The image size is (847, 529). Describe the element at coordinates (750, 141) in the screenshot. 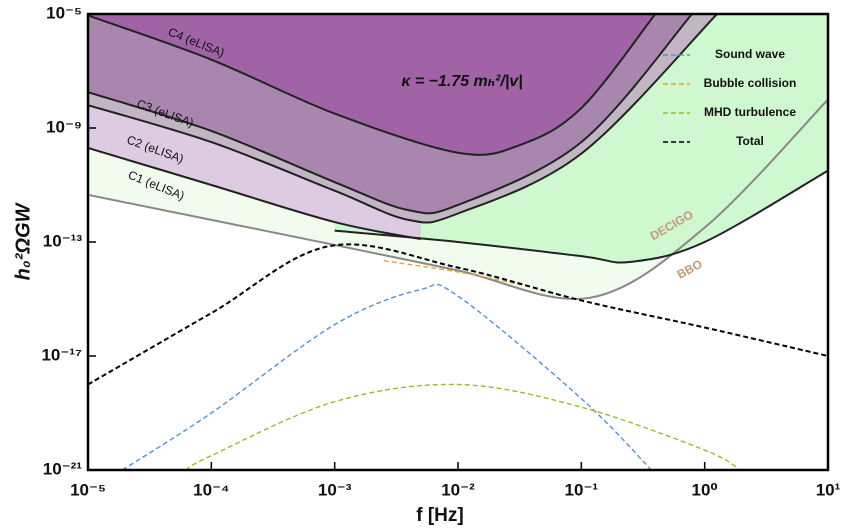

I see `legend-label: Total` at that location.